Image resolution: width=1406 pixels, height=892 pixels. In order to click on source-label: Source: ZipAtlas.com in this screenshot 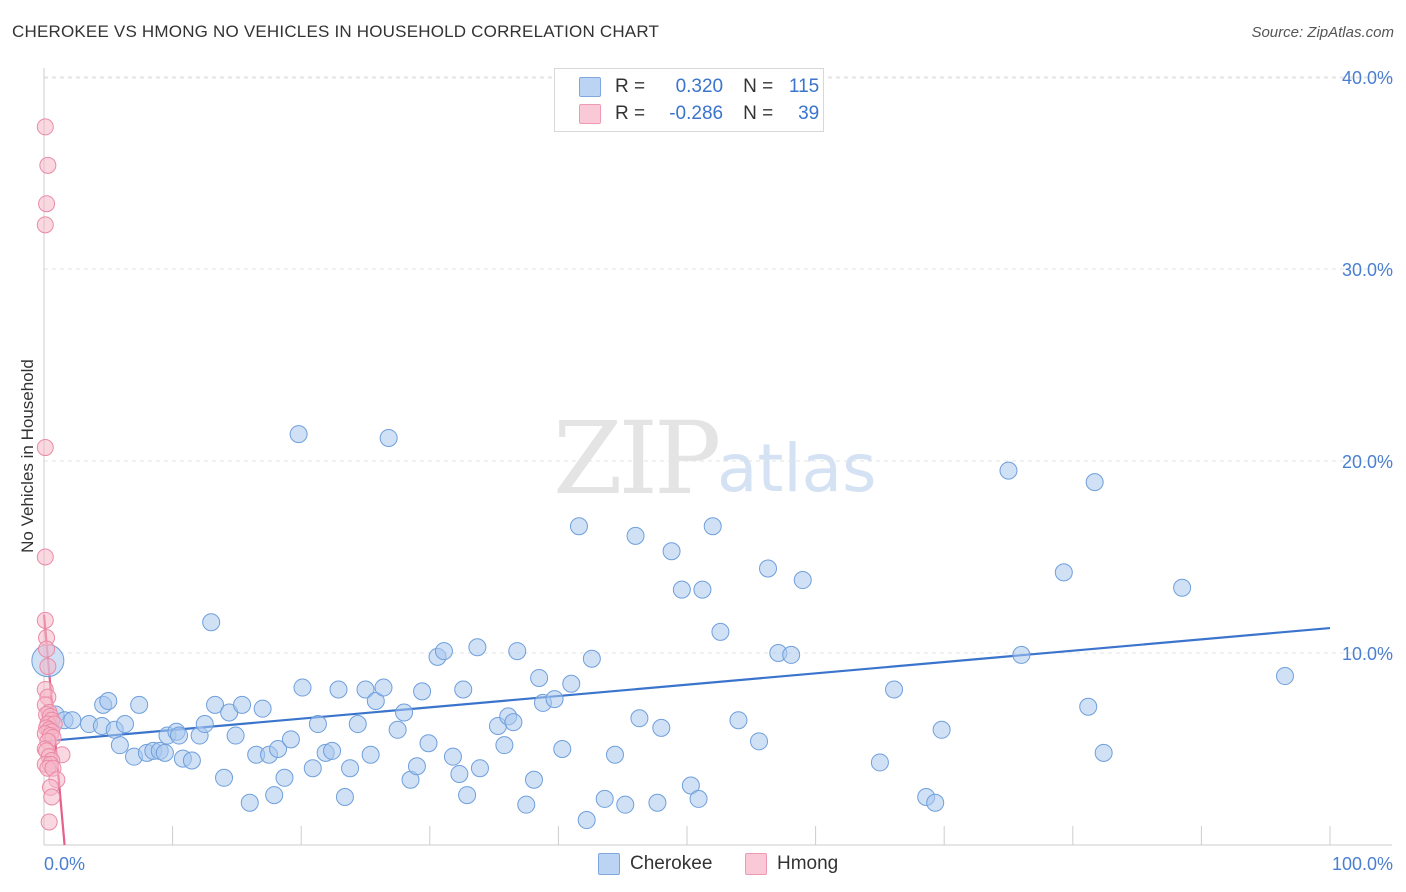, I will do `click(1322, 32)`.